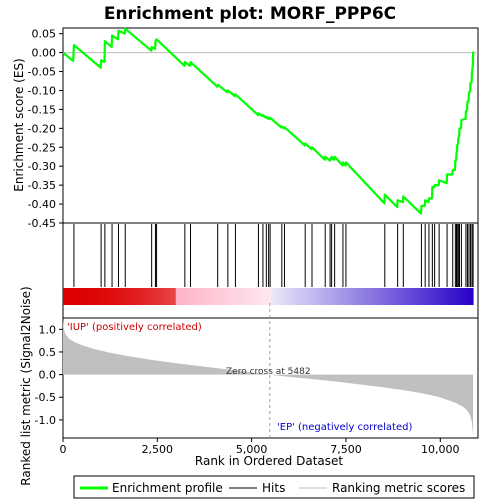 The image size is (500, 500). I want to click on metric-y-tick-label: 1.0, so click(48, 329).